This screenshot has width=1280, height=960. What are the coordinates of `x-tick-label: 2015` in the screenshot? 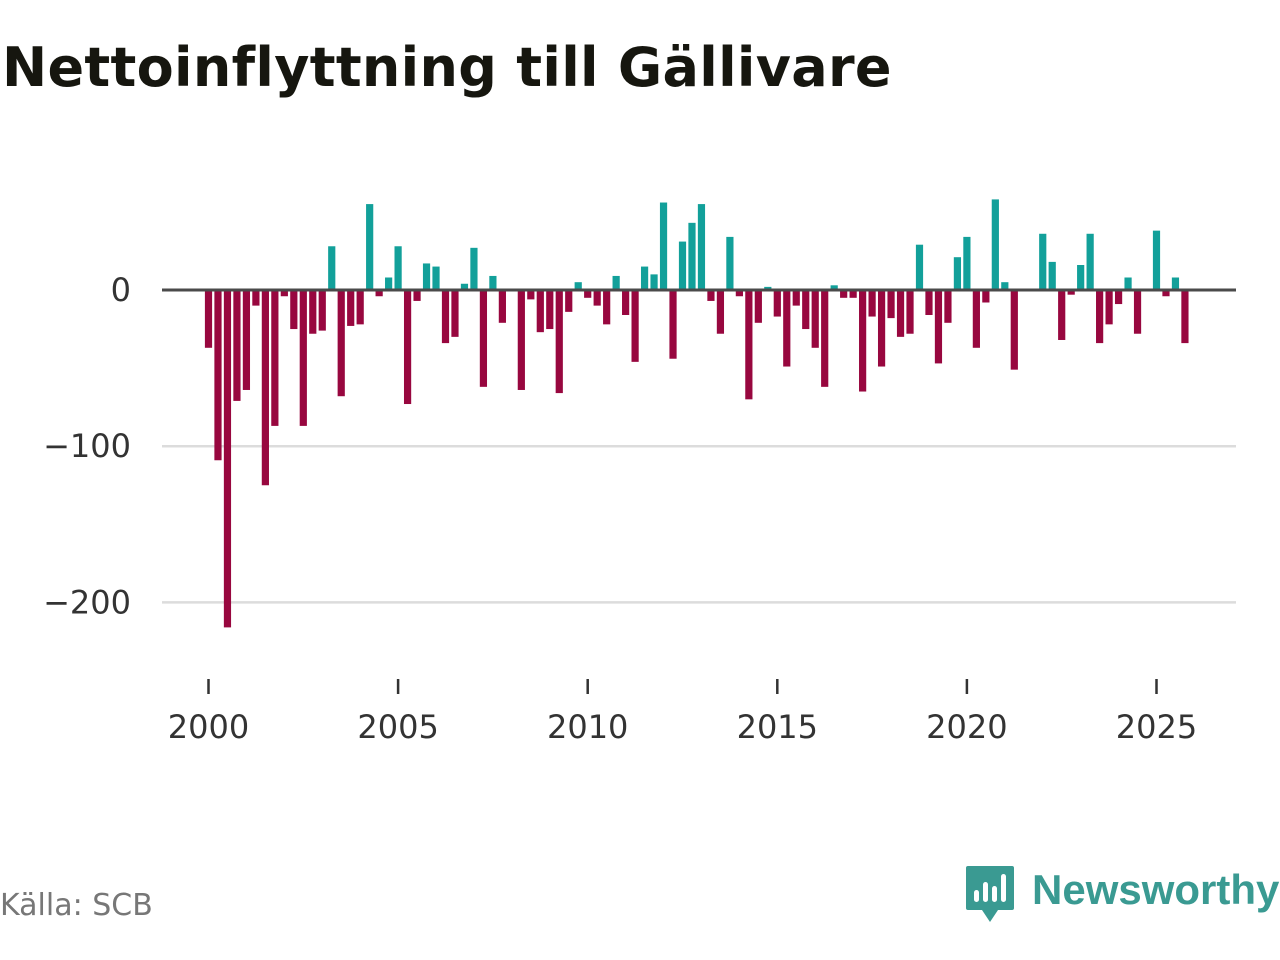 It's located at (777, 727).